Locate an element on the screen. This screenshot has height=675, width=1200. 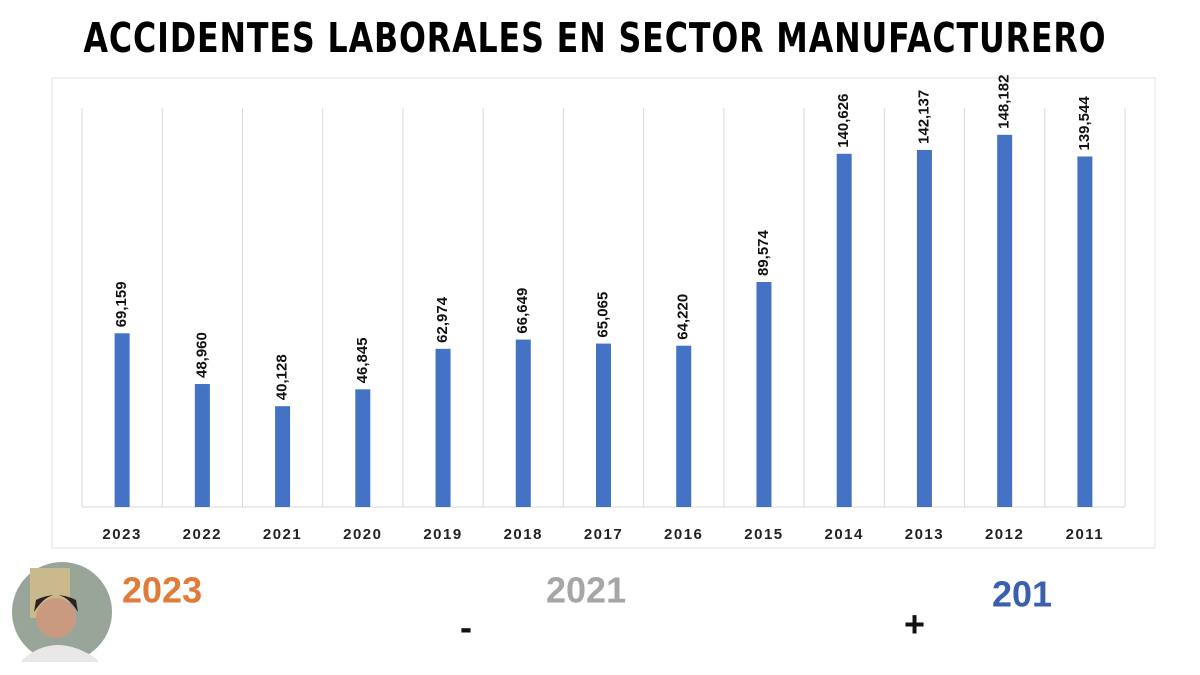
annotation: + is located at coordinates (914, 624).